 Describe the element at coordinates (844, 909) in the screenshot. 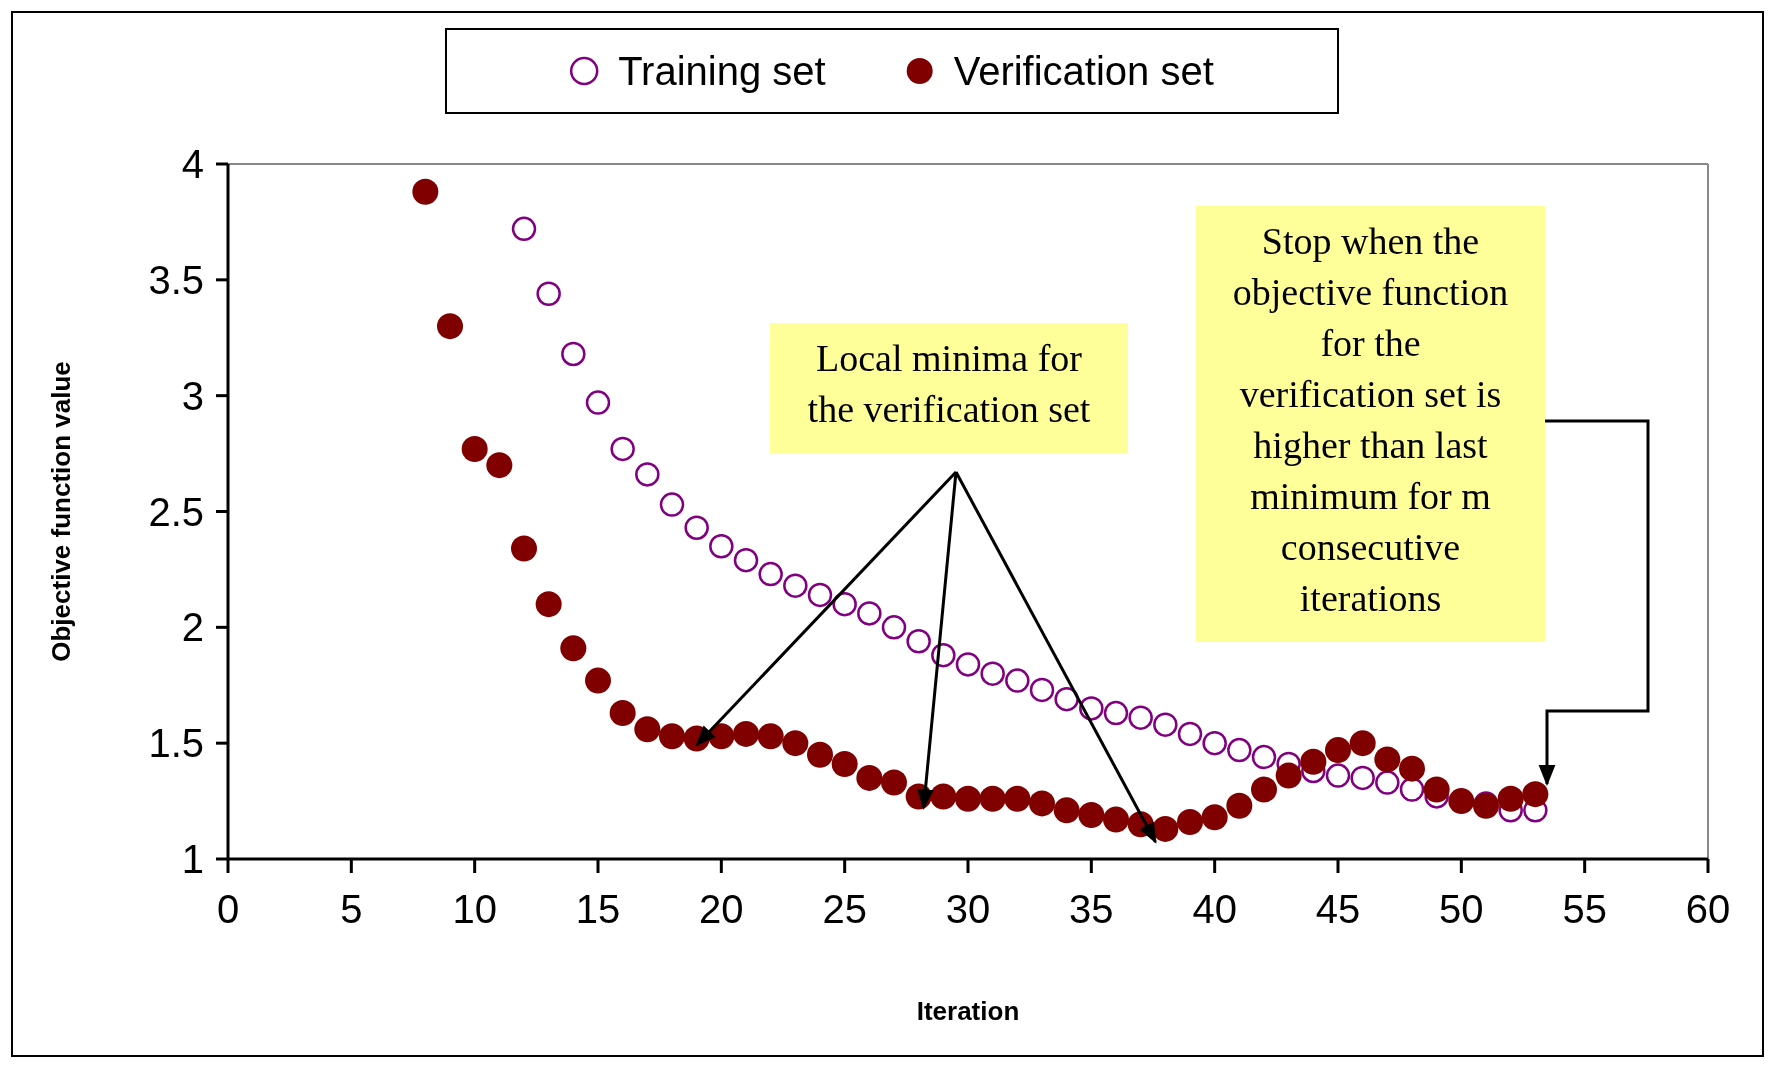

I see `x-tick-label: 25` at that location.